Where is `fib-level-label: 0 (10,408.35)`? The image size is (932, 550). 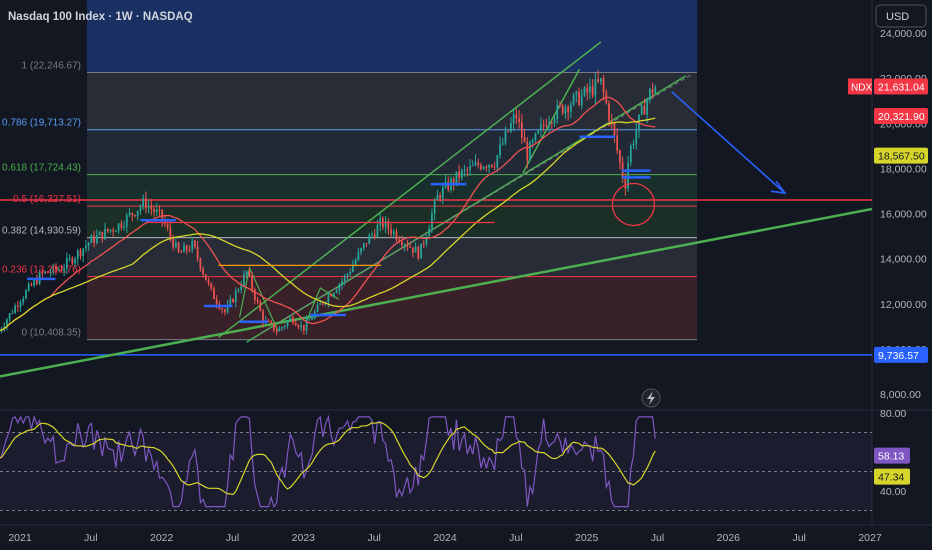 fib-level-label: 0 (10,408.35) is located at coordinates (52, 333).